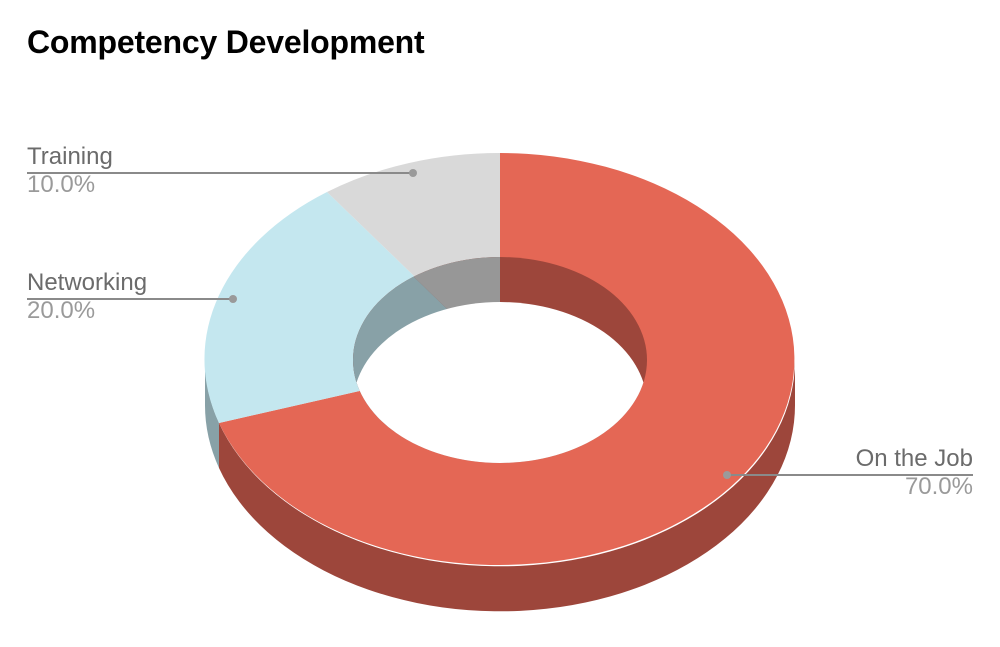 Image resolution: width=1000 pixels, height=647 pixels. What do you see at coordinates (211, 413) in the screenshot?
I see `slice-side-networking` at bounding box center [211, 413].